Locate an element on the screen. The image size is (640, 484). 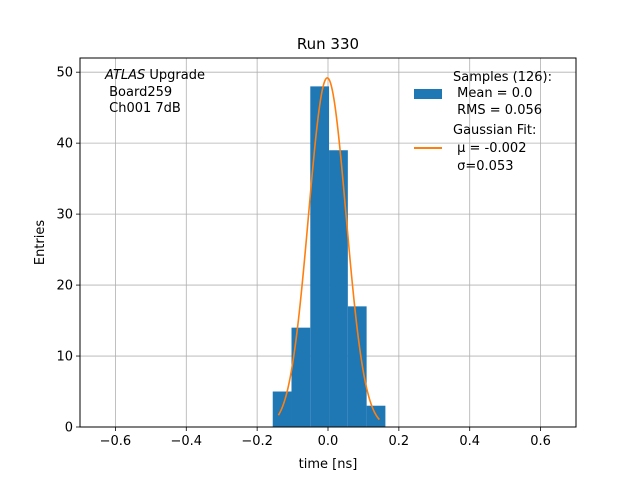
x-tick-label-0: −0.6 is located at coordinates (116, 441).